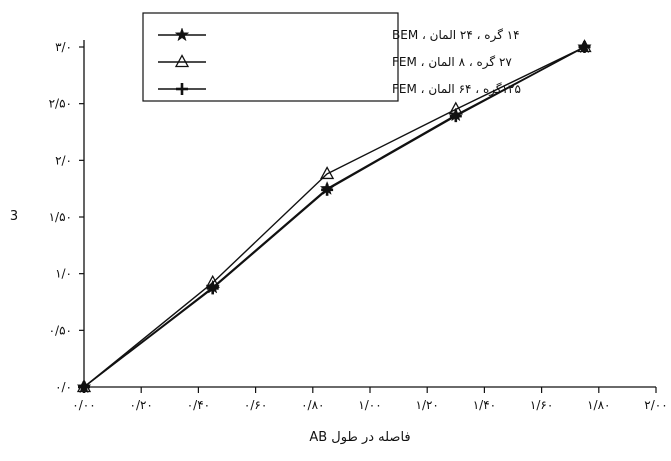 This screenshot has width=671, height=461. I want to click on series-2-point, so click(327, 173).